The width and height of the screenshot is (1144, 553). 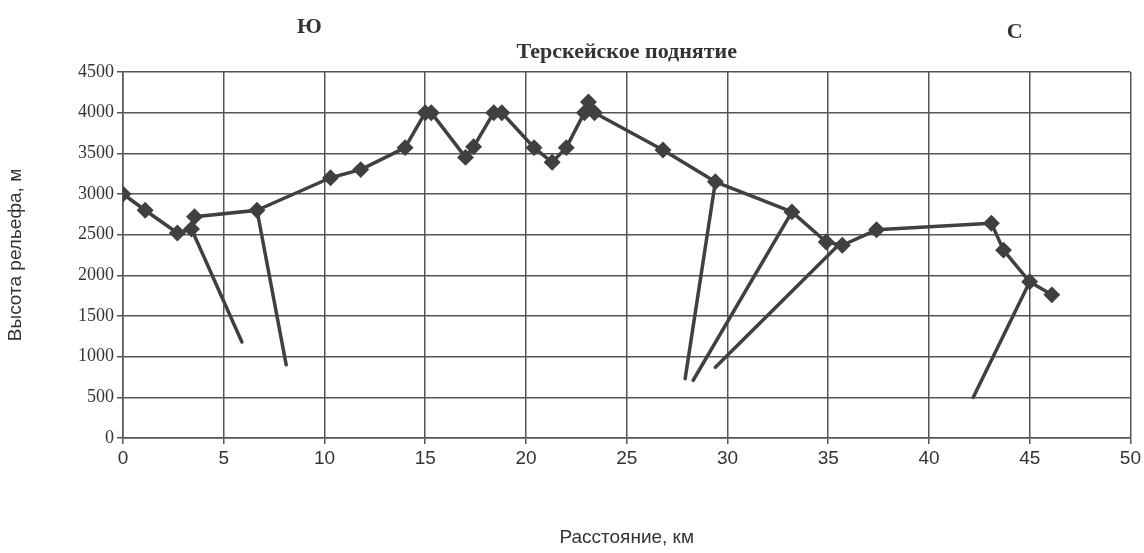 What do you see at coordinates (929, 457) in the screenshot?
I see `x-tick-label: 40` at bounding box center [929, 457].